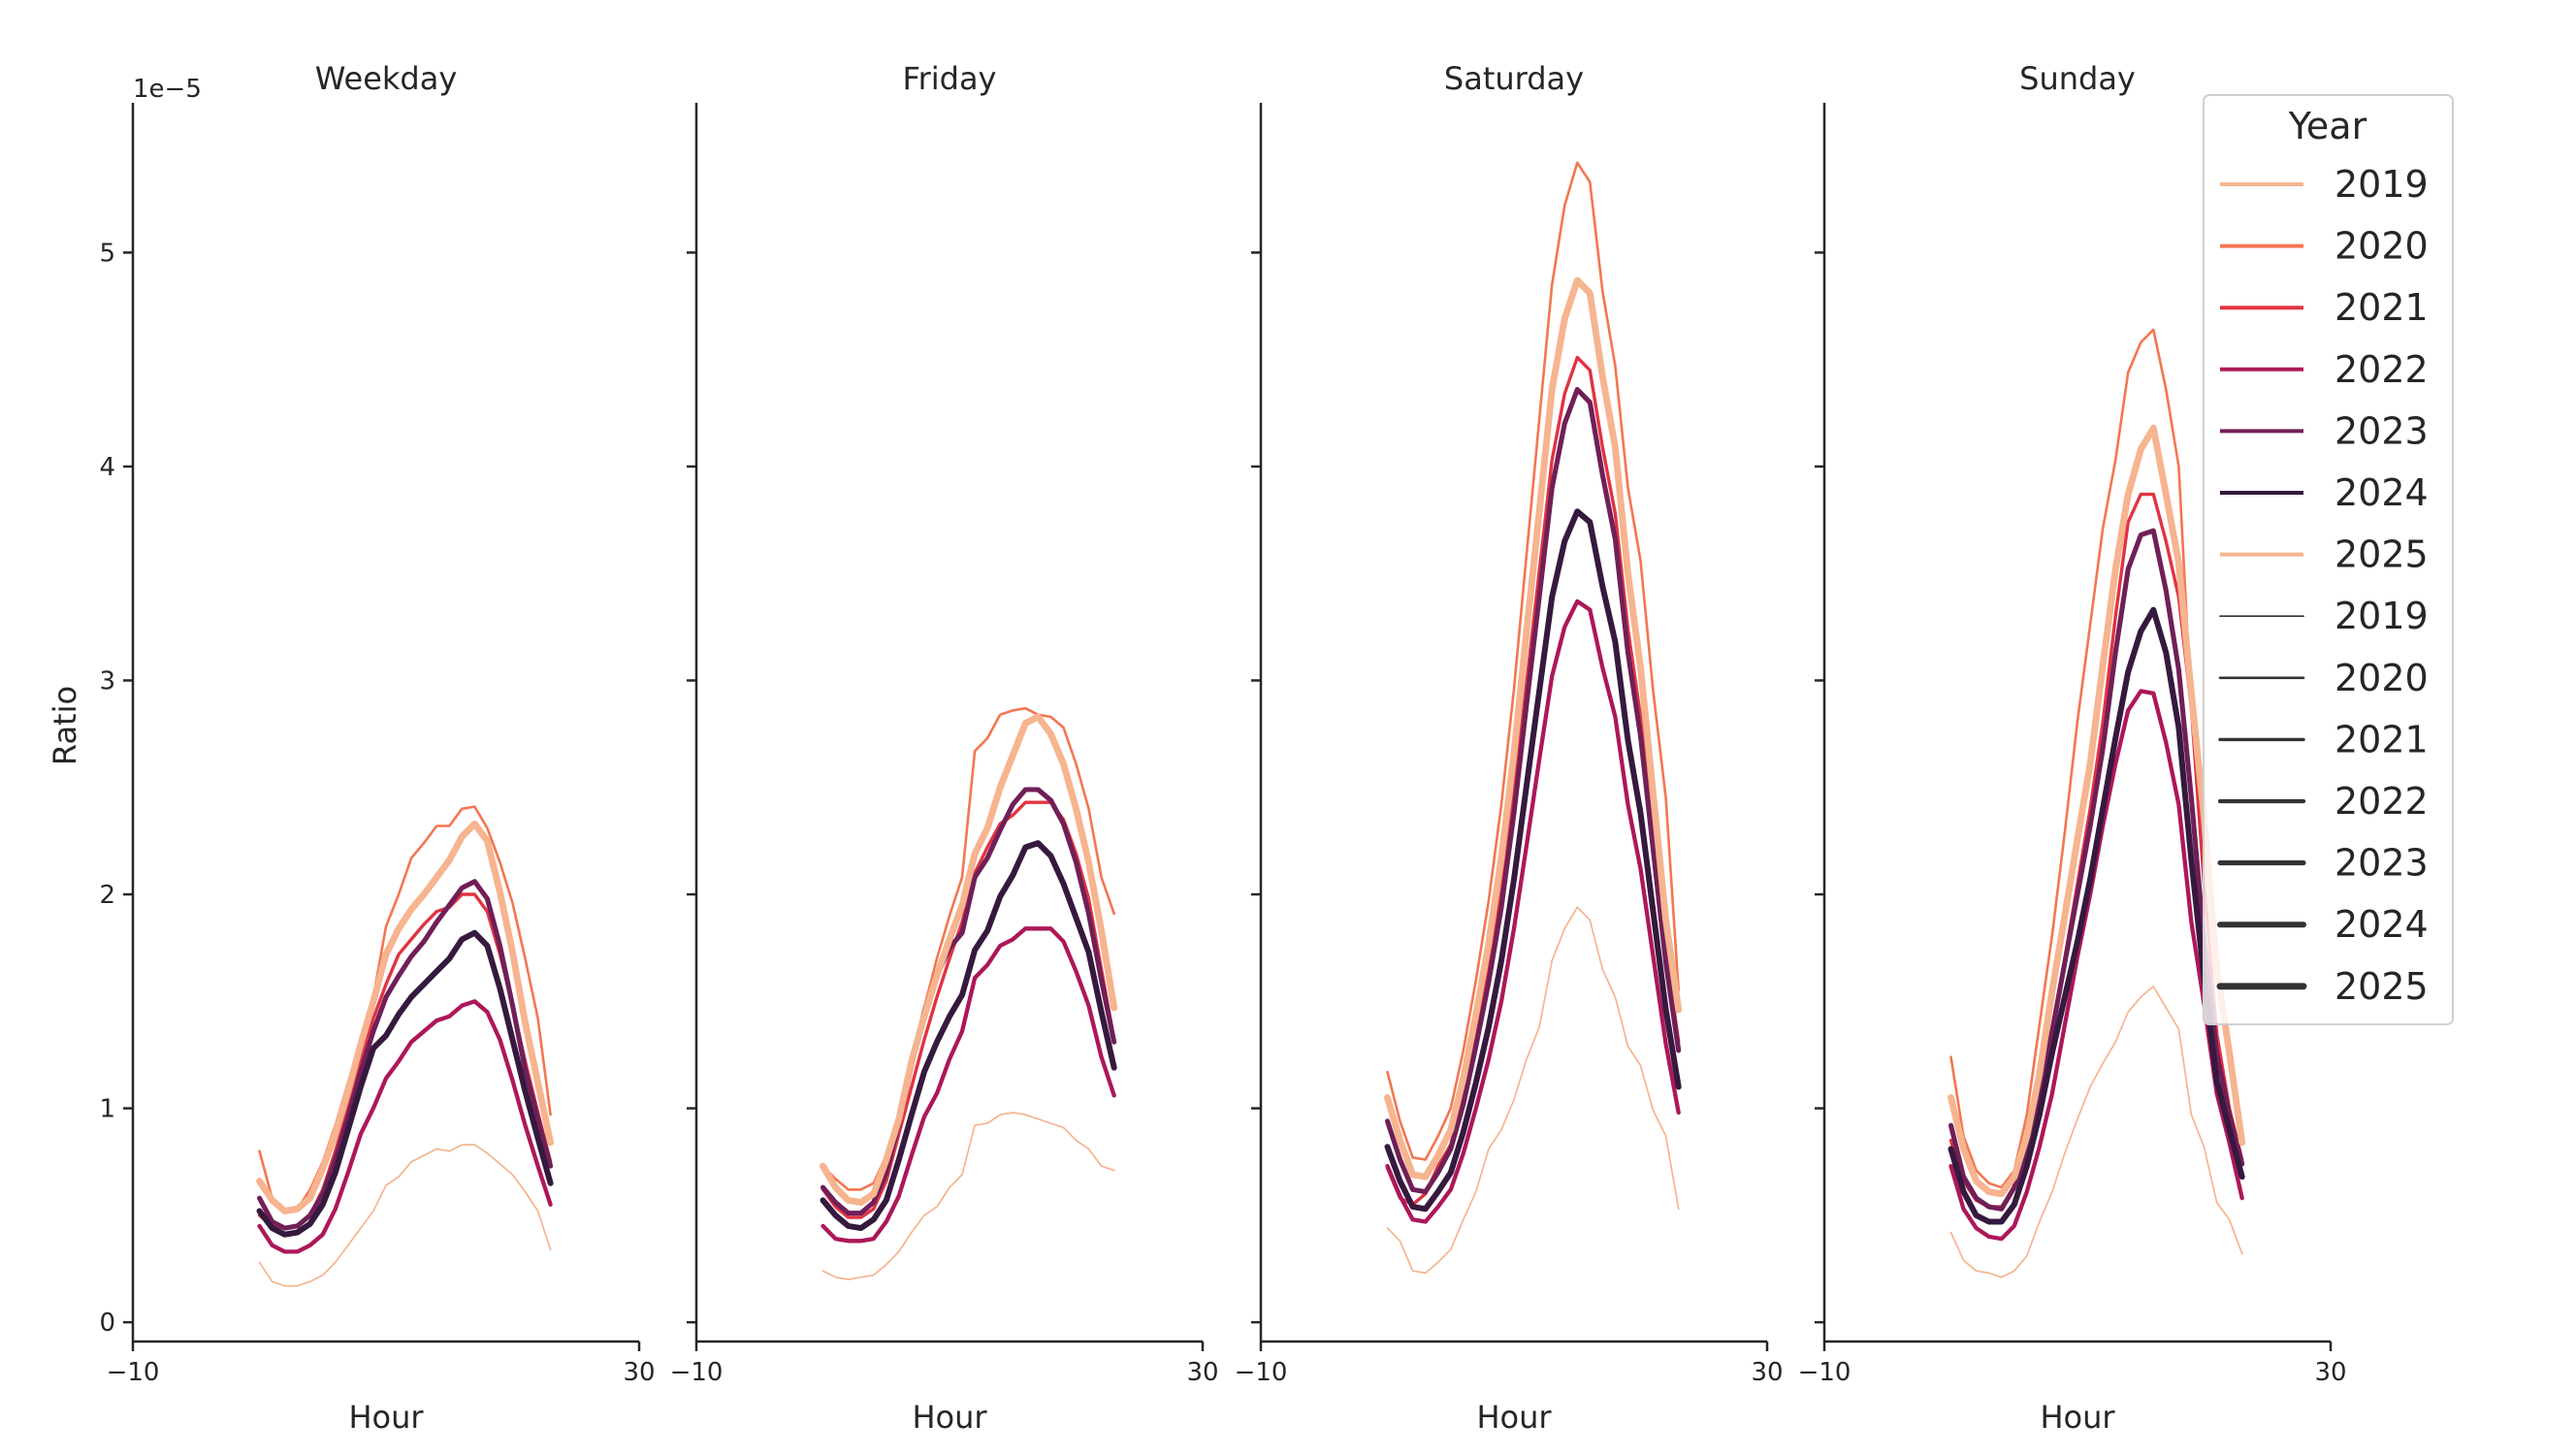 This screenshot has width=2576, height=1455. Describe the element at coordinates (2324, 307) in the screenshot. I see `legend-item-hue-2021: 2021` at that location.